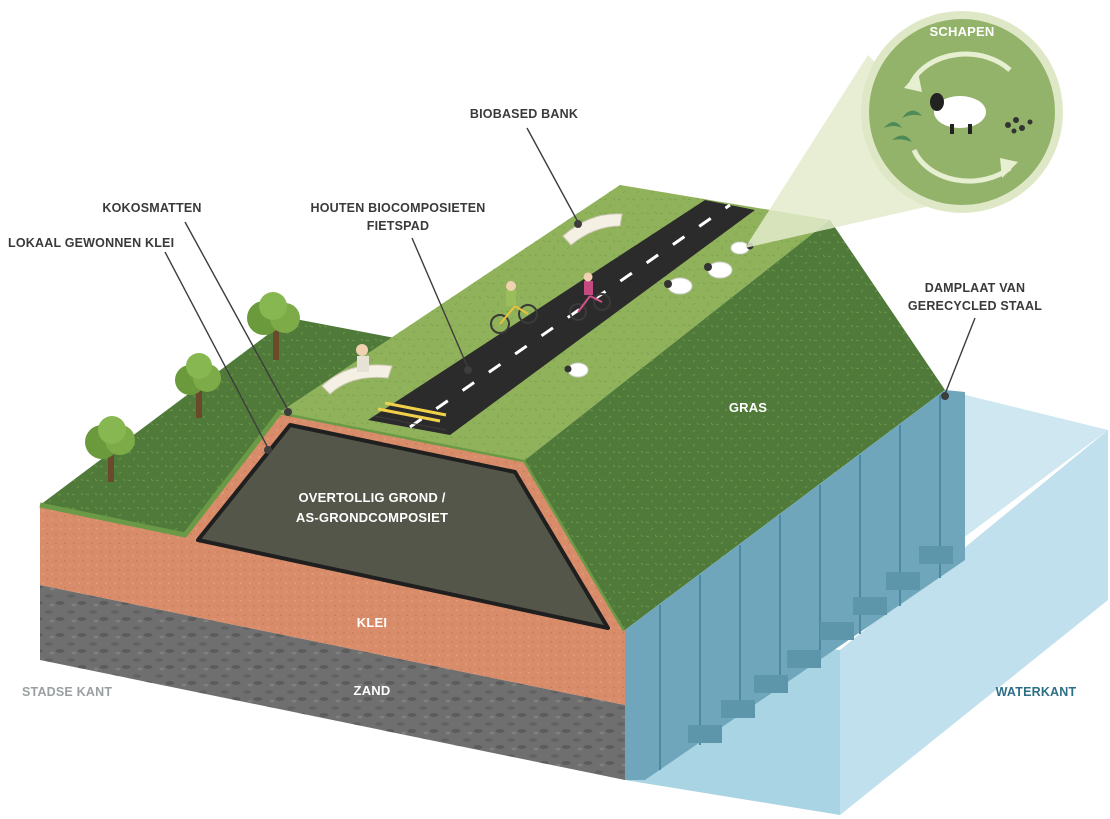  Describe the element at coordinates (67, 692) in the screenshot. I see `label-stadse-kant: STADSE KANT` at that location.